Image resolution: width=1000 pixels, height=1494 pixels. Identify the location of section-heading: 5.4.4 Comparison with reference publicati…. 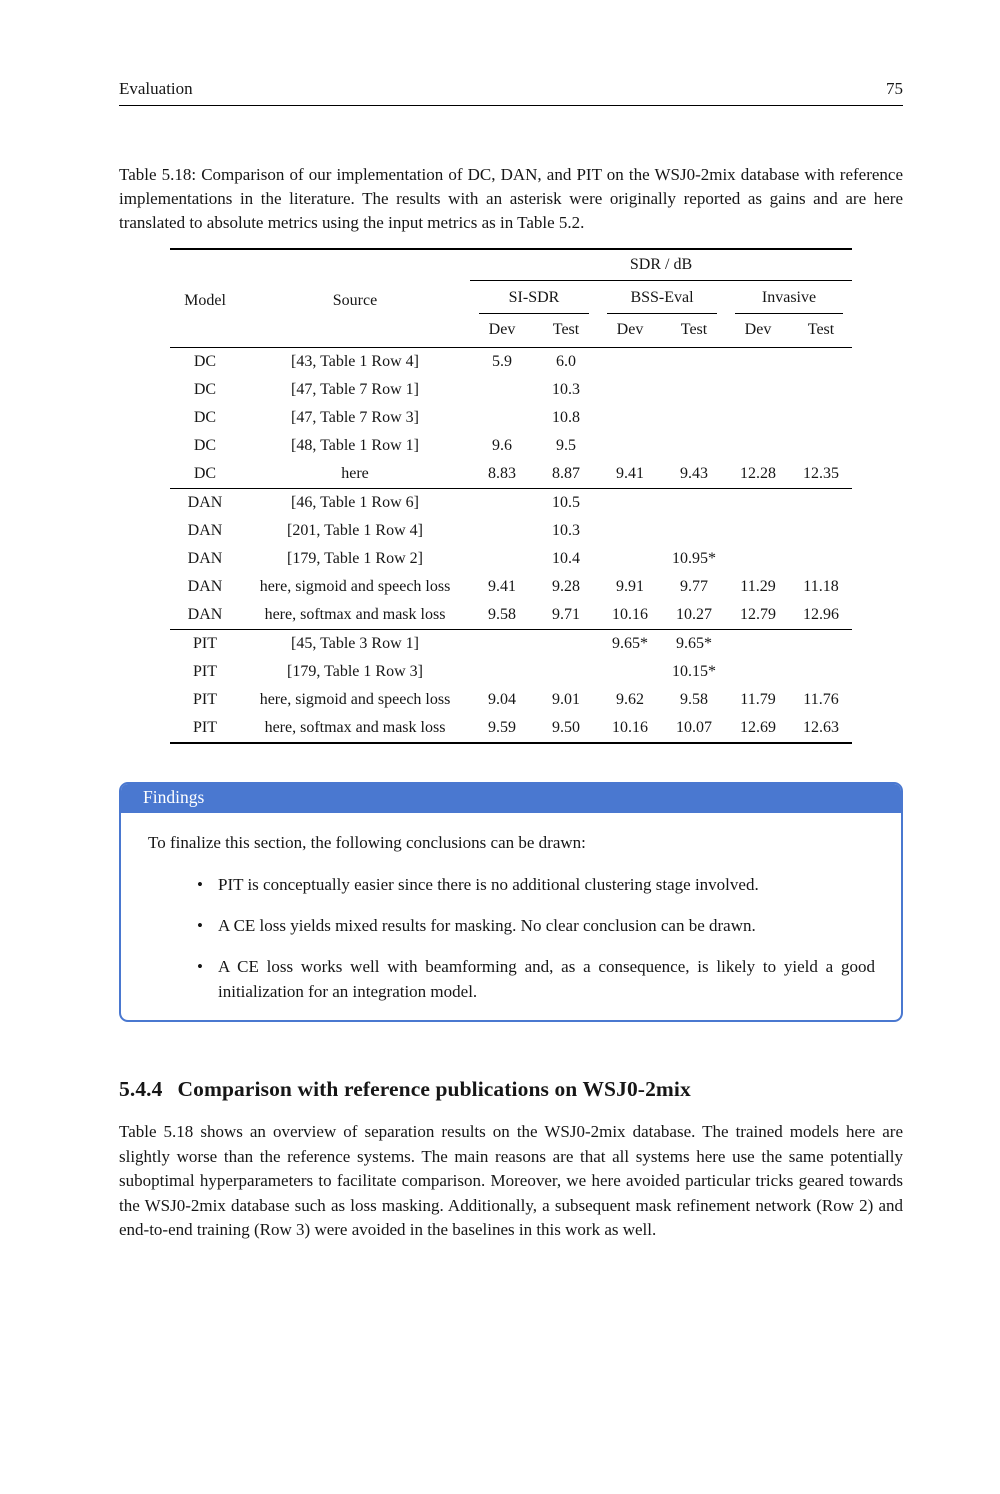
(511, 1089).